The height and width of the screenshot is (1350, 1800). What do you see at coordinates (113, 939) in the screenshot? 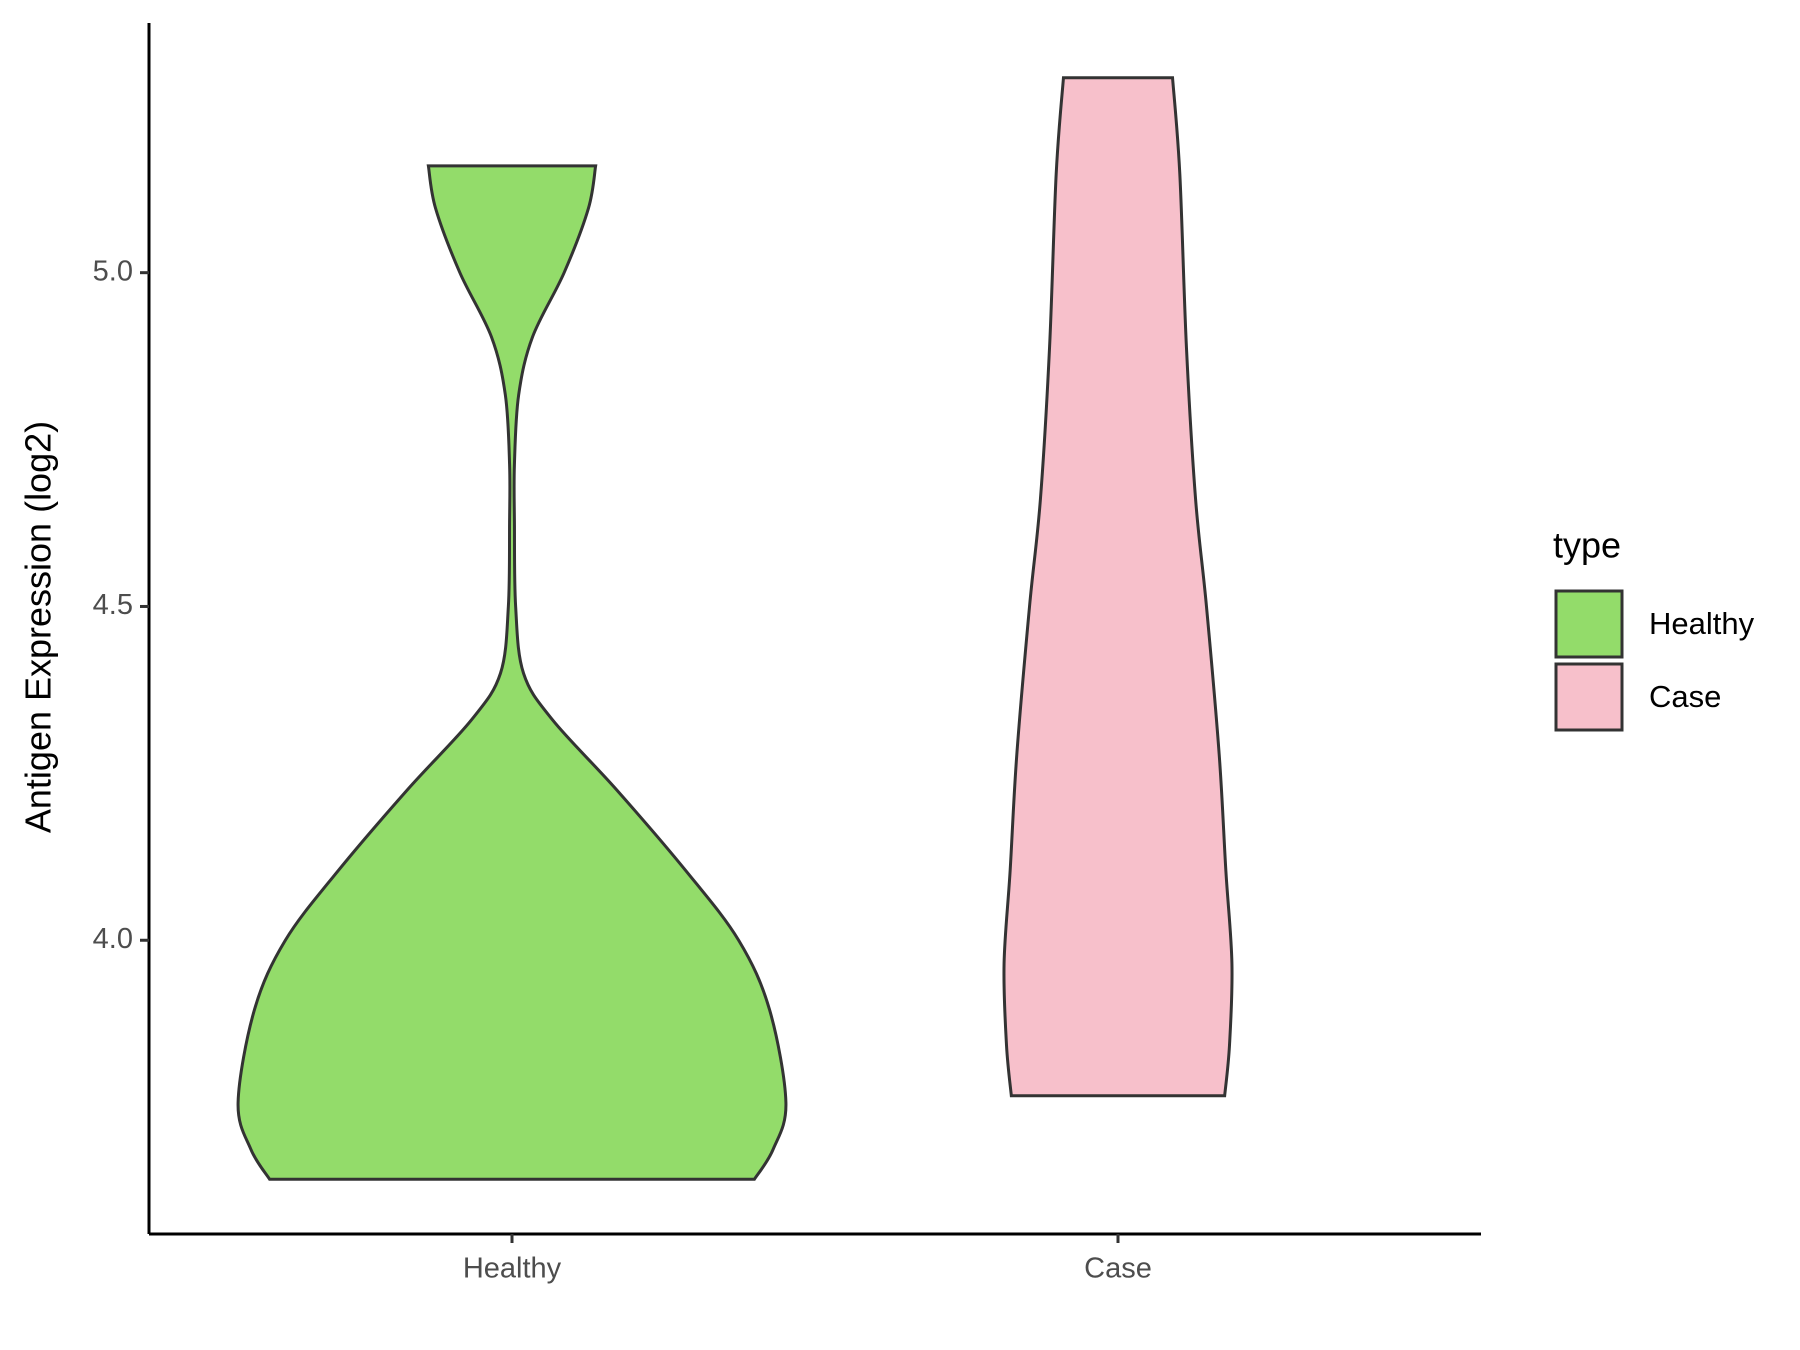
I see `y-tick-label: 4.0` at bounding box center [113, 939].